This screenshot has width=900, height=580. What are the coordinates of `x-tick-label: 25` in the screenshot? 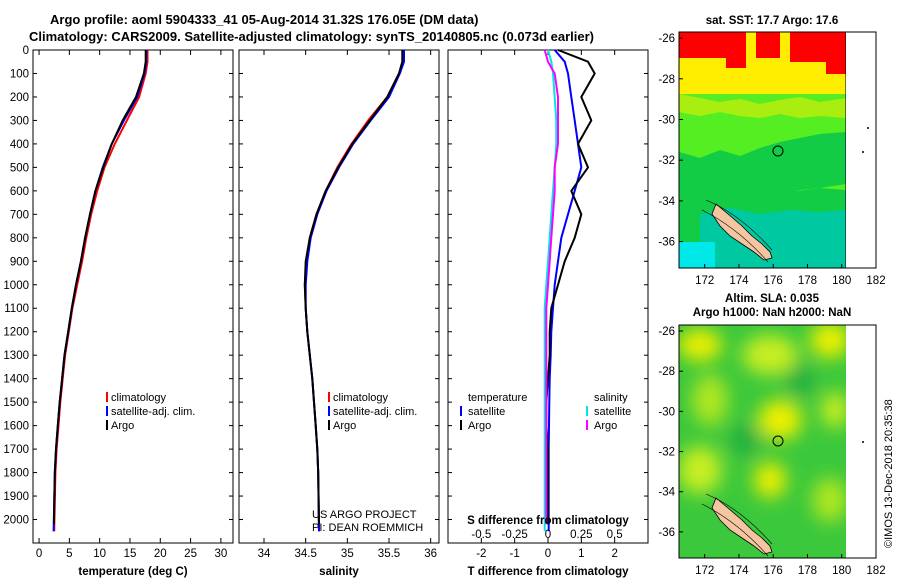 It's located at (190, 554).